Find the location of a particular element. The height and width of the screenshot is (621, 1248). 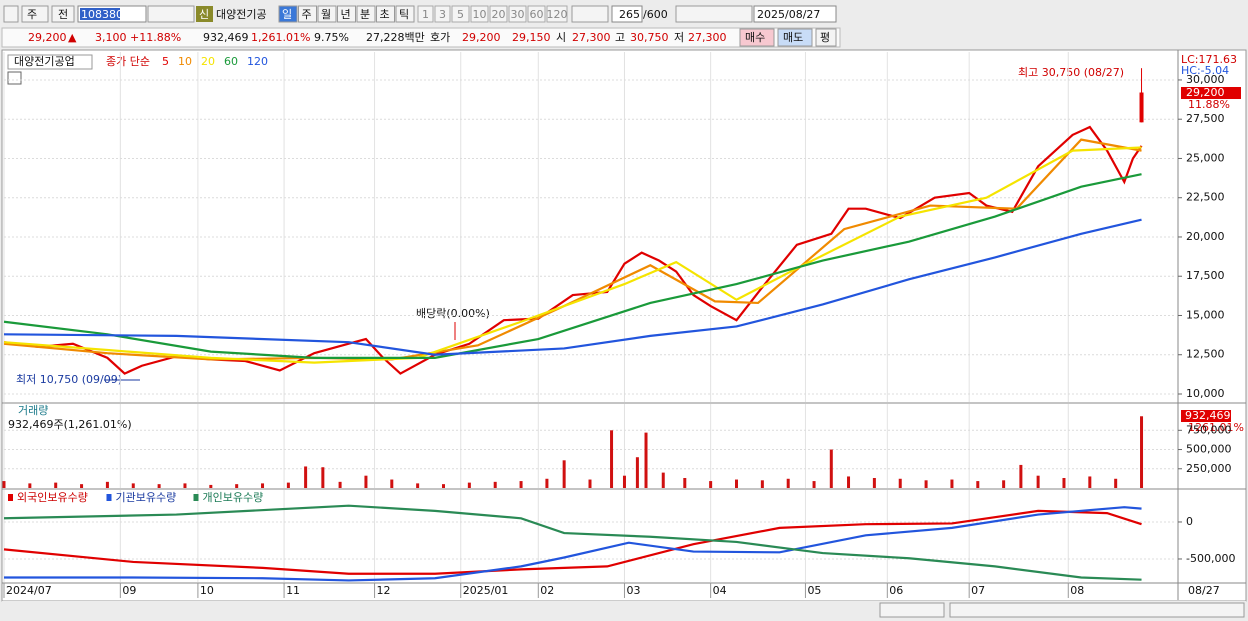

period: 초 is located at coordinates (385, 14).